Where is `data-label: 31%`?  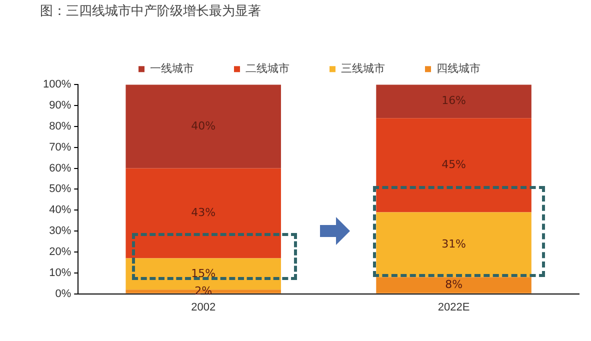
data-label: 31% is located at coordinates (454, 243).